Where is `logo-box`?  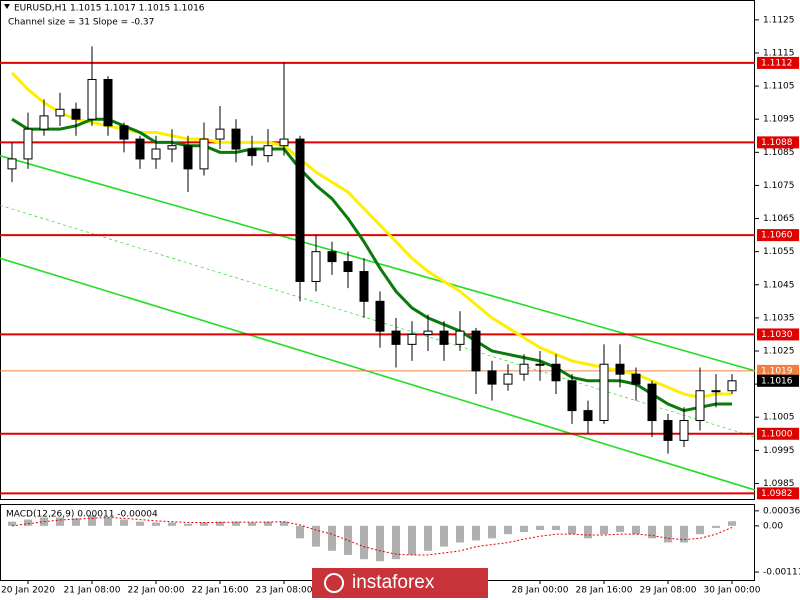
logo-box is located at coordinates (400, 583).